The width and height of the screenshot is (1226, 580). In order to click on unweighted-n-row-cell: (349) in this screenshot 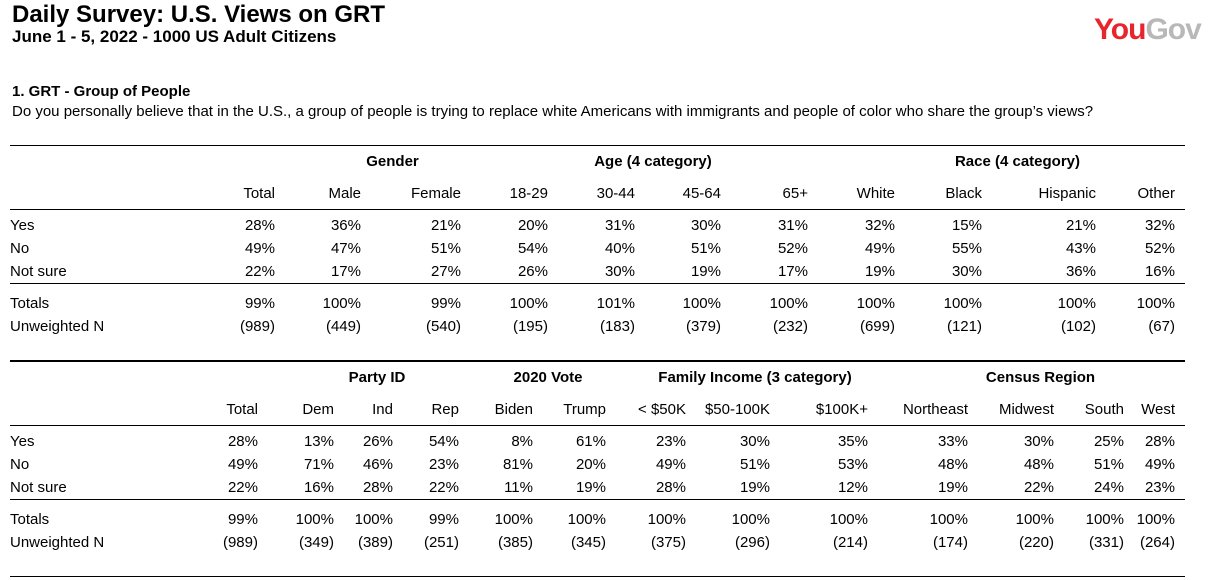, I will do `click(316, 542)`.